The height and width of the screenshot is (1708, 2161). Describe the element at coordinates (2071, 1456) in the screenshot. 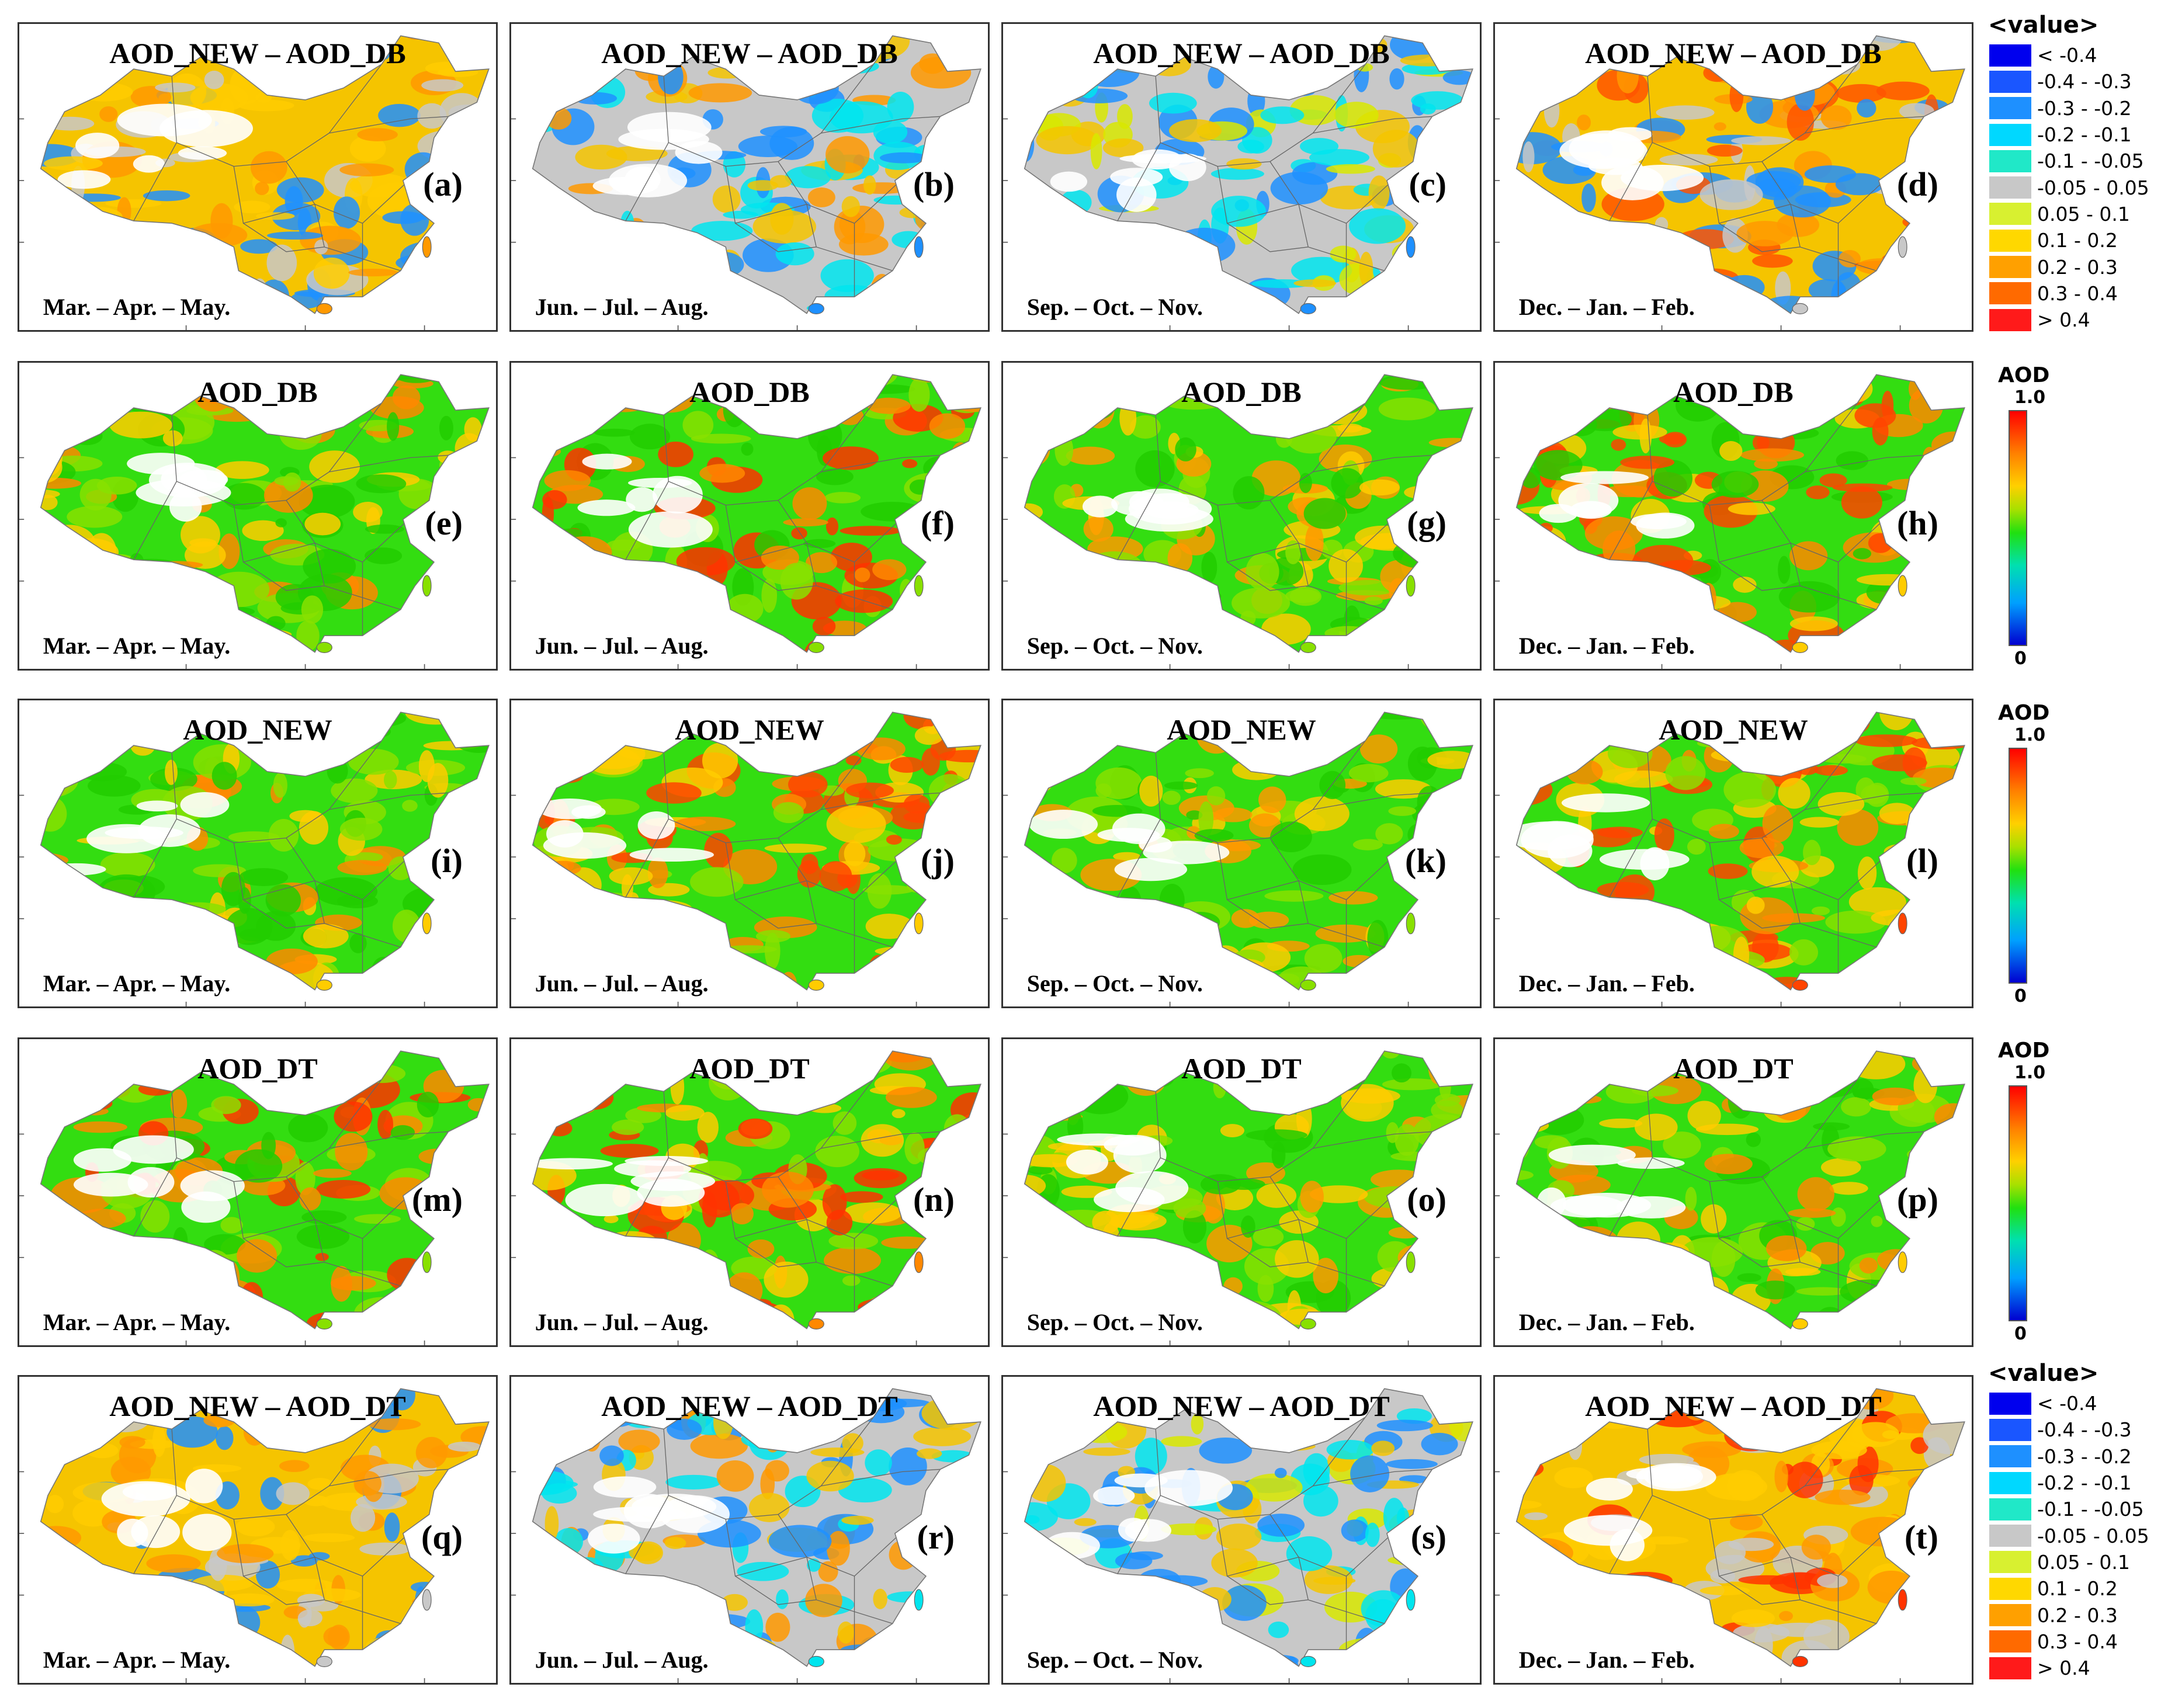

I see `legend-item: -0.3 - -0.2` at that location.